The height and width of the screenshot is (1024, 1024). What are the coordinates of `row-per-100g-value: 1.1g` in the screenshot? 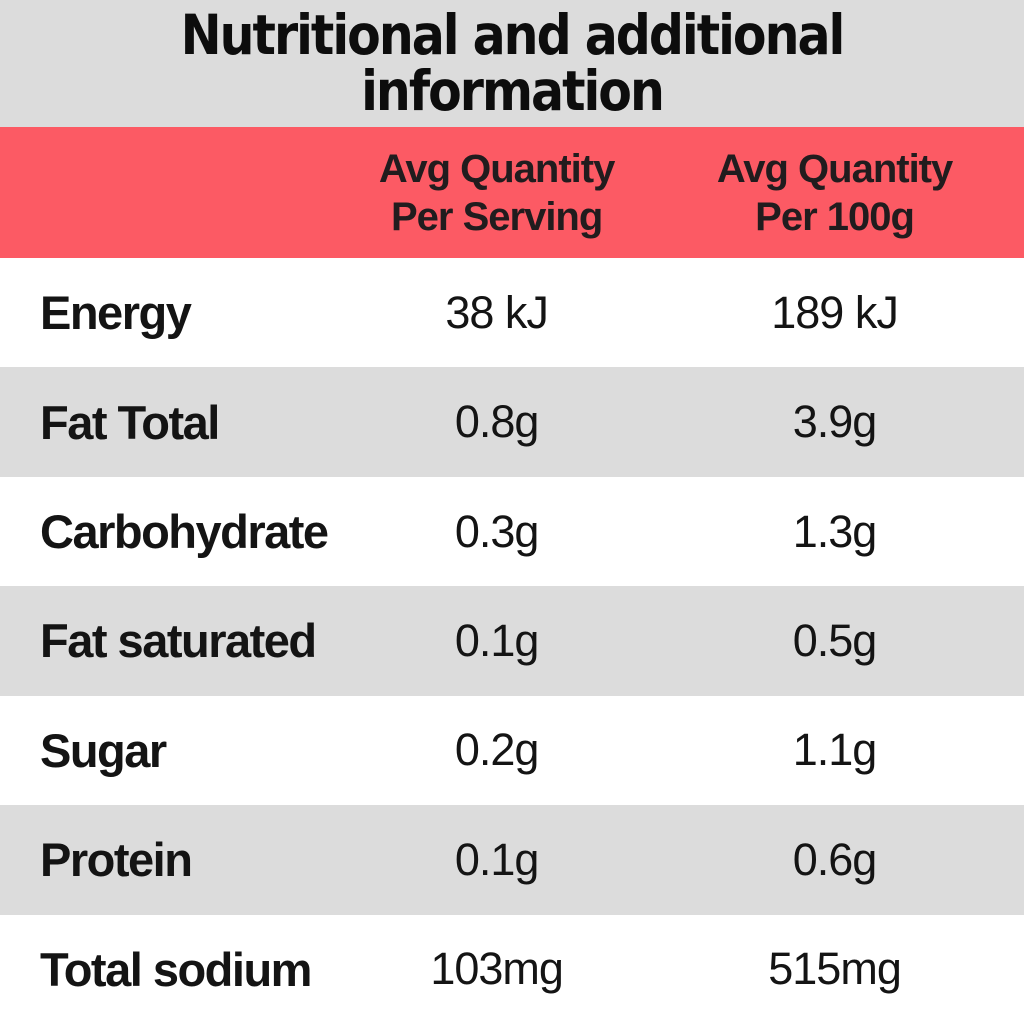 It's located at (835, 750).